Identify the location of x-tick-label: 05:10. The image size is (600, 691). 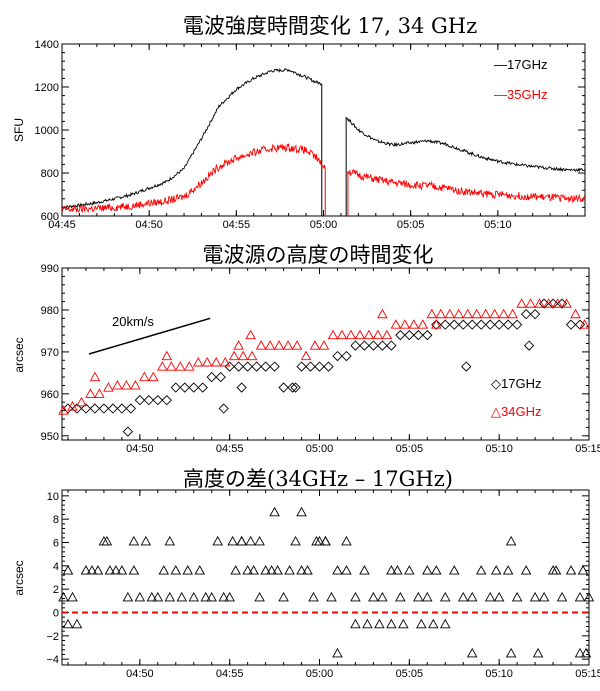
(498, 225).